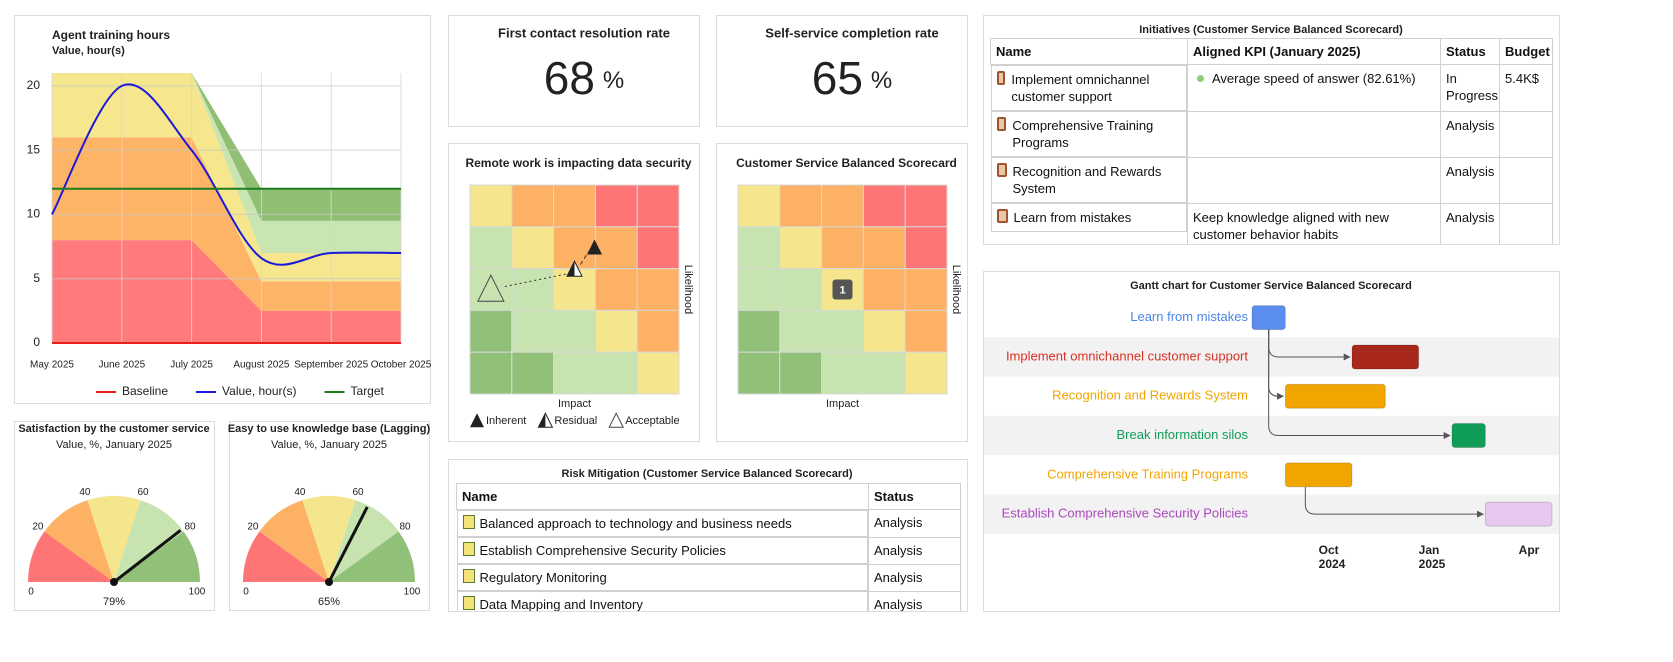 The height and width of the screenshot is (662, 1673). I want to click on cell-text: In Progress, so click(1472, 87).